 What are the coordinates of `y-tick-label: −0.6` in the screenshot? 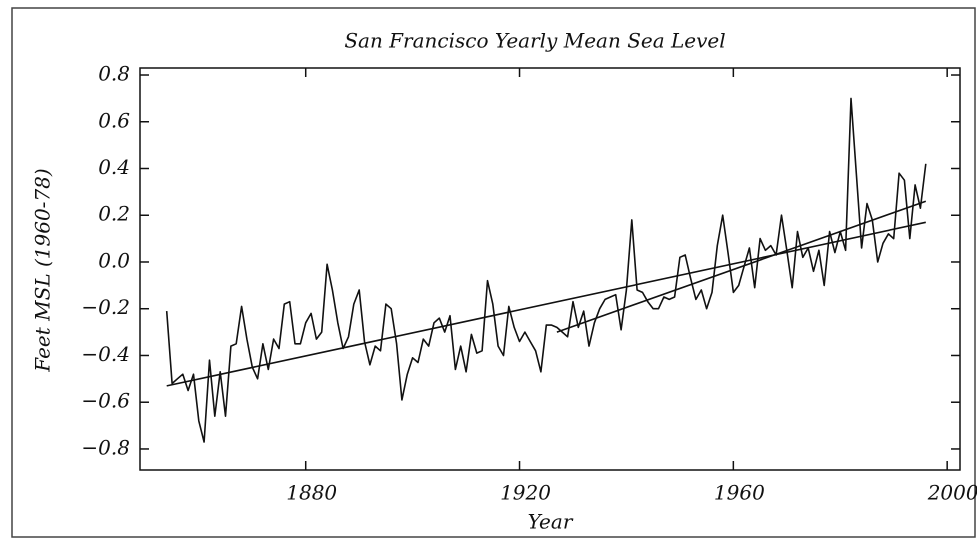 It's located at (105, 401).